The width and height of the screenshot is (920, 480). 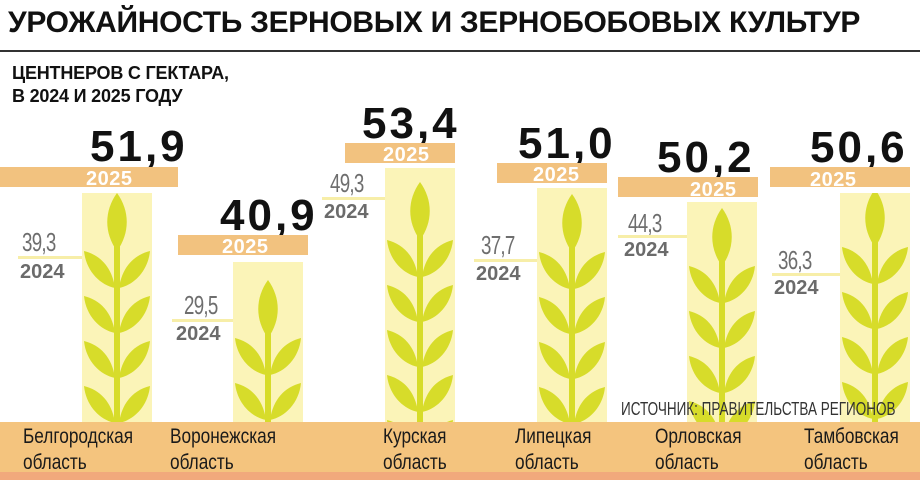 I want to click on region-label-lipetsk: Липецкая область, so click(x=553, y=450).